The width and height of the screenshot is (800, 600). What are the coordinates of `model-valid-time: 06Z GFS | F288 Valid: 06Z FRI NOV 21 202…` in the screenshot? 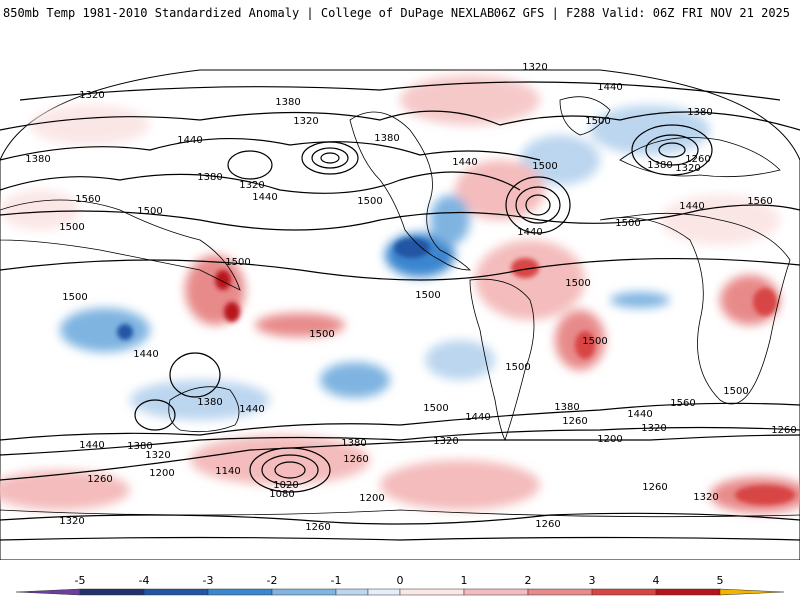 It's located at (641, 13).